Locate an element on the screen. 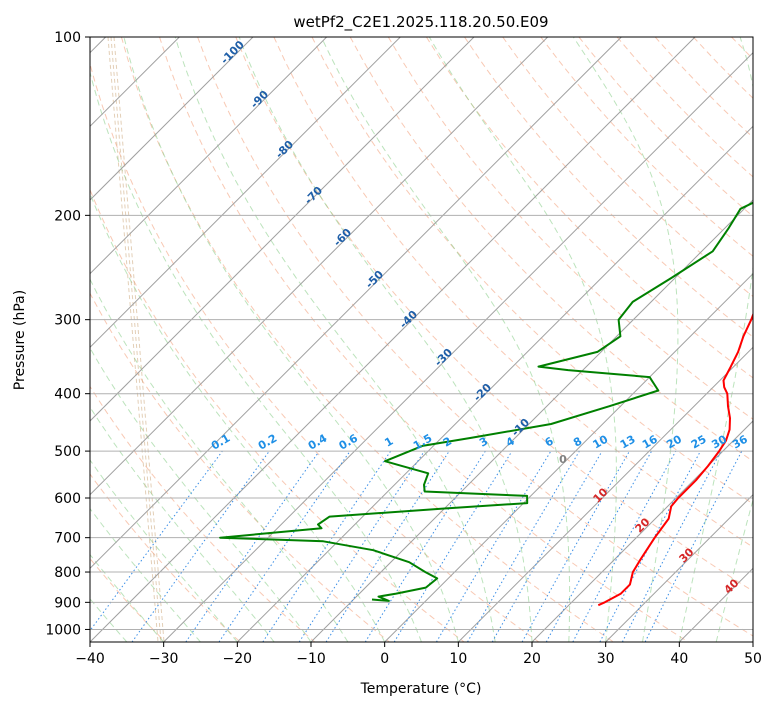  x-tick-label: −20 is located at coordinates (238, 659).